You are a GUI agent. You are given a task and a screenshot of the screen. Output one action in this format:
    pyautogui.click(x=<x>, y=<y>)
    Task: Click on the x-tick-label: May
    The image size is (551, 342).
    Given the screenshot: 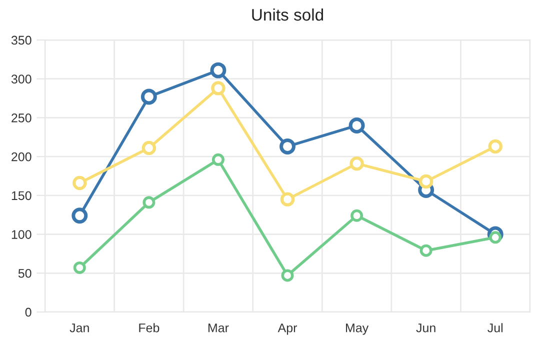 What is the action you would take?
    pyautogui.click(x=357, y=329)
    